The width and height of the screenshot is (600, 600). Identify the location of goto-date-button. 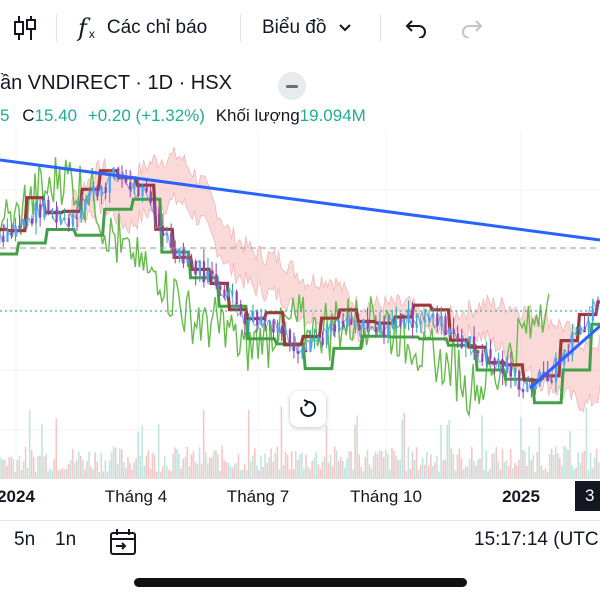
(123, 545).